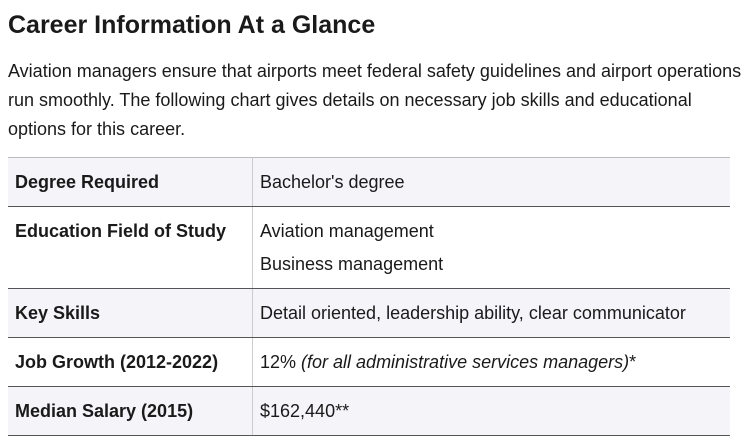  Describe the element at coordinates (192, 25) in the screenshot. I see `title: Career Information At a Glance` at that location.